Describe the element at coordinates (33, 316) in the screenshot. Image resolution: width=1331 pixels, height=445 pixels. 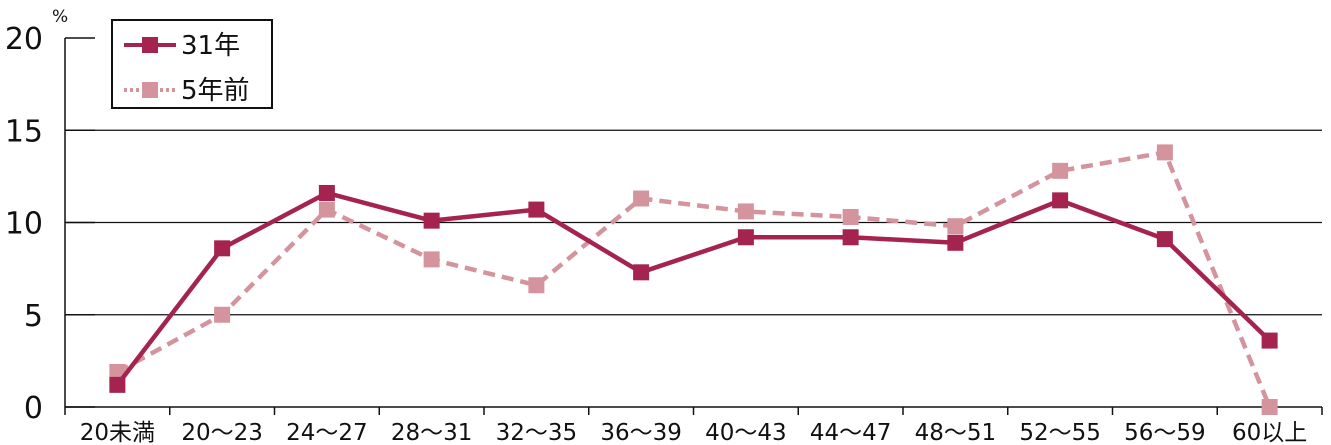
I see `y-tick-label: 5` at that location.